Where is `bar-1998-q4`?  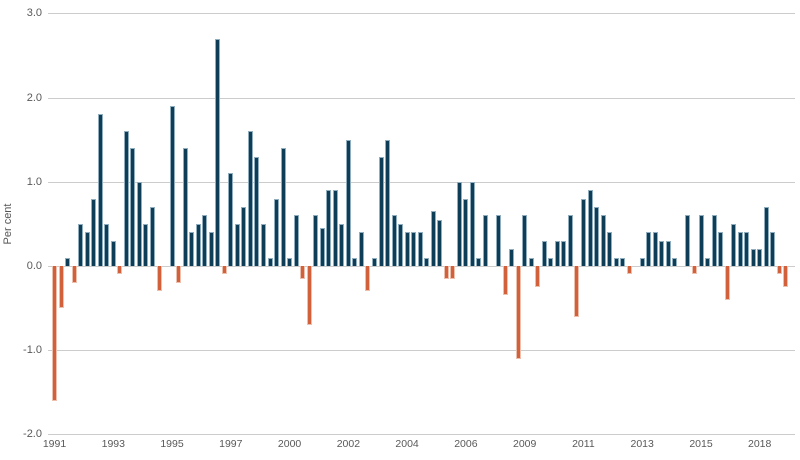 bar-1998-q4 is located at coordinates (257, 211).